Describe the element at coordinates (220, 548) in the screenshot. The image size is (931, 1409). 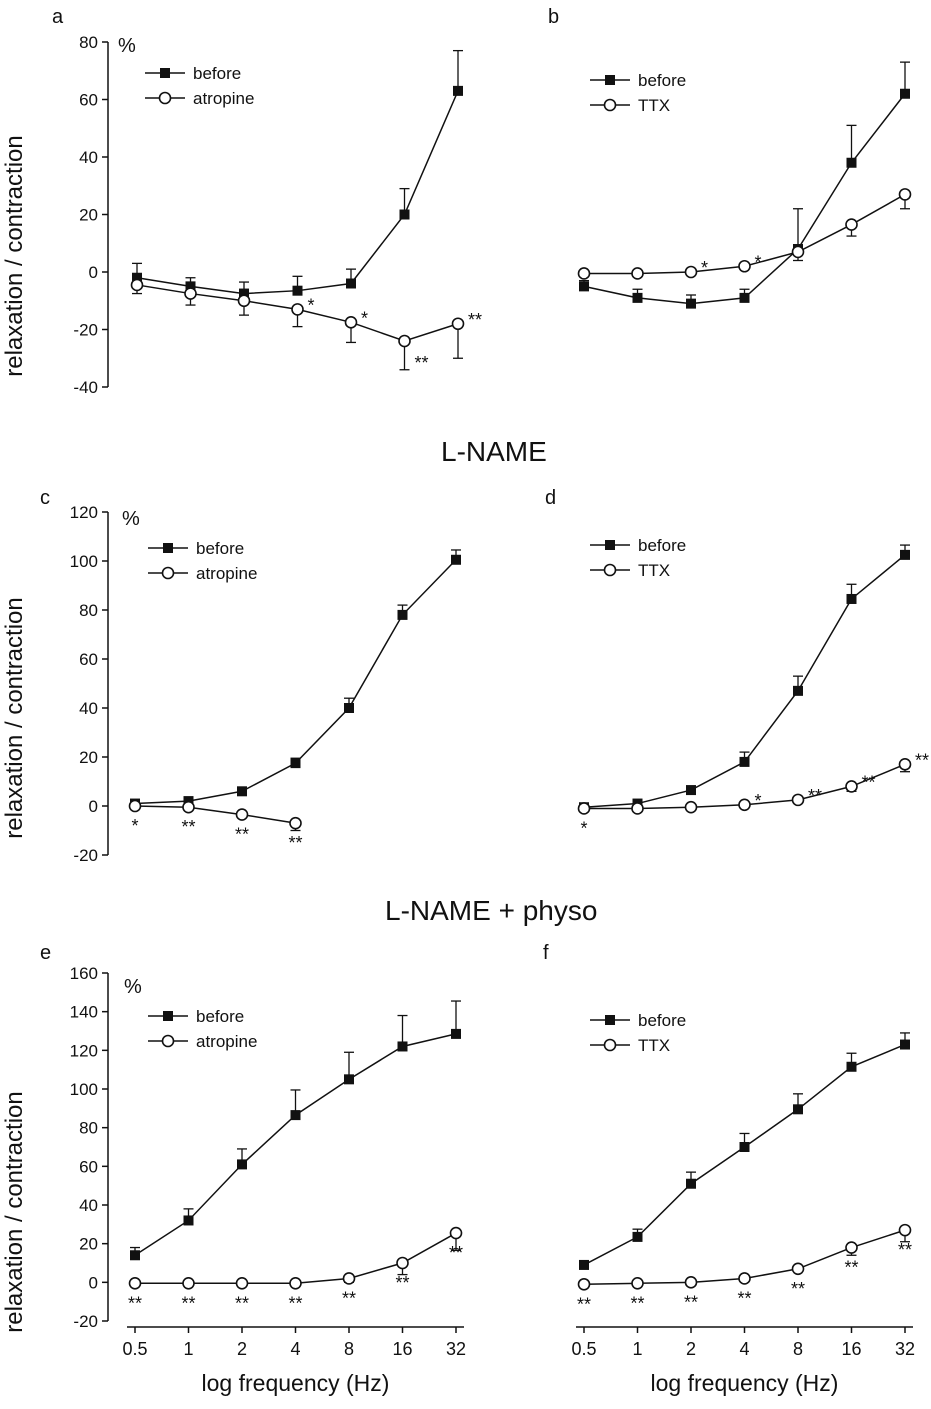
I see `legend-label-c-0: before` at that location.